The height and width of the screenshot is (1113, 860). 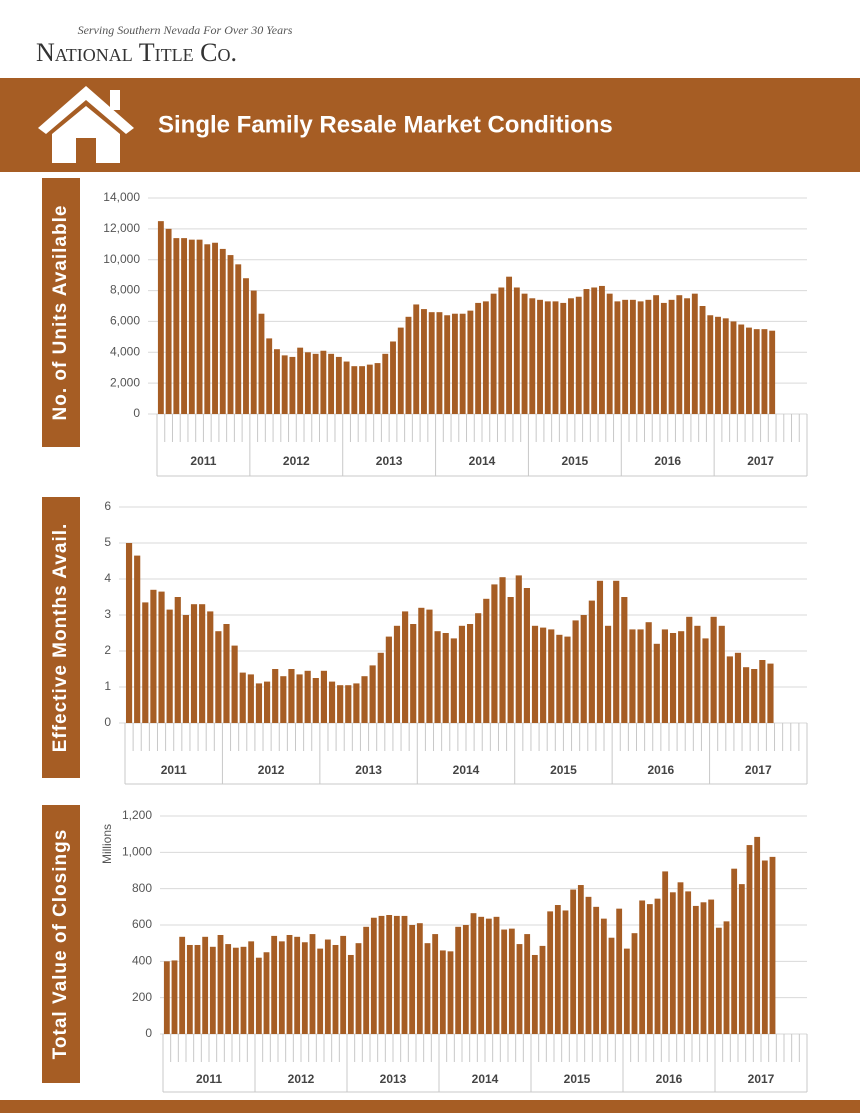 What do you see at coordinates (107, 614) in the screenshot?
I see `y-tick-label: 3` at bounding box center [107, 614].